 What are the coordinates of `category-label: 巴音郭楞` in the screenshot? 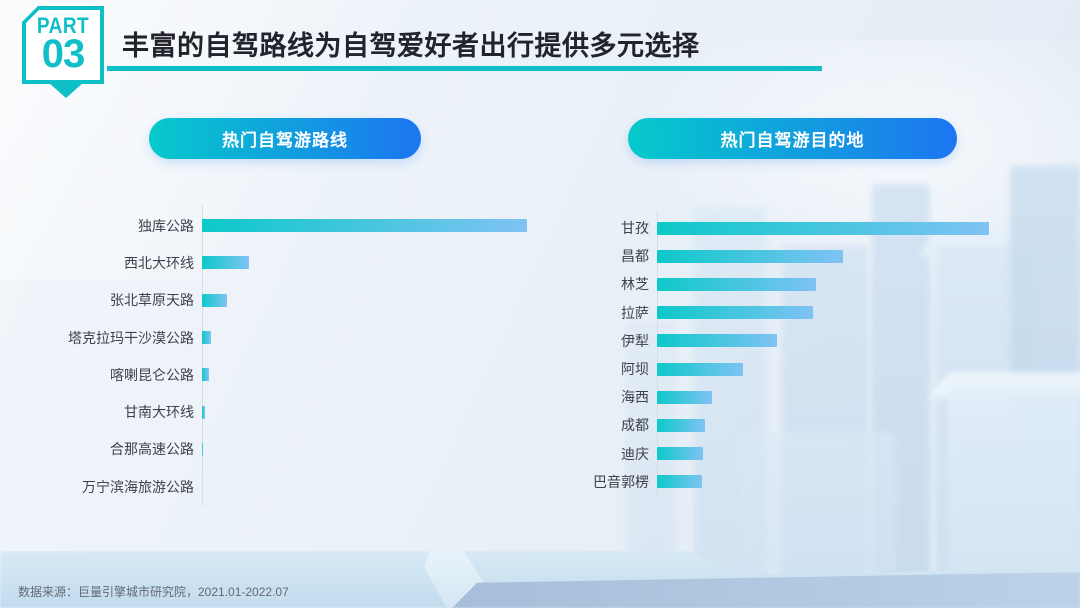 It's located at (621, 481).